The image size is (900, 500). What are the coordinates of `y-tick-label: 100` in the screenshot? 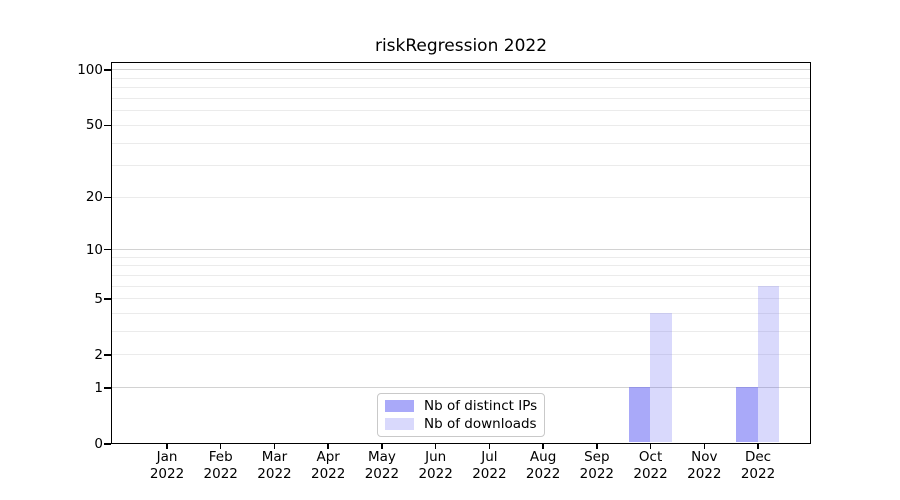 It's located at (90, 69).